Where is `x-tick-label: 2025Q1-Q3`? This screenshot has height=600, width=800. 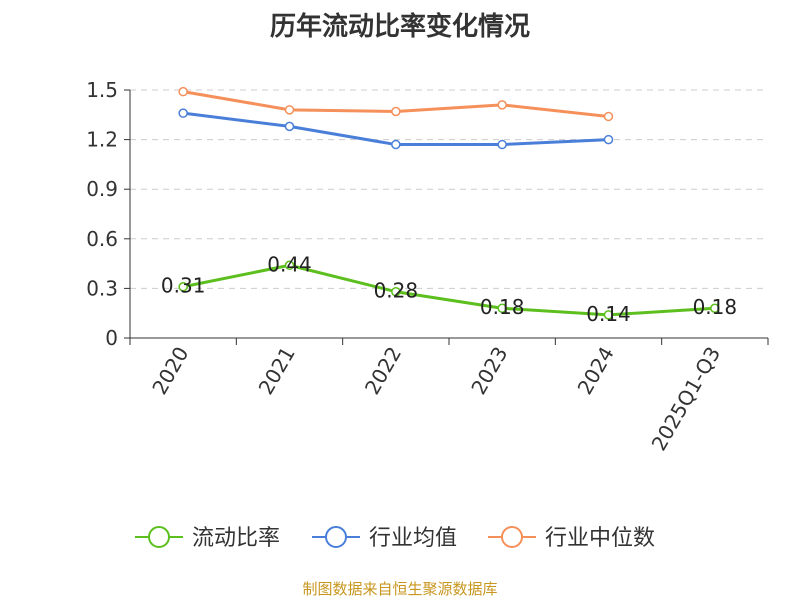
x-tick-label: 2025Q1-Q3 is located at coordinates (685, 399).